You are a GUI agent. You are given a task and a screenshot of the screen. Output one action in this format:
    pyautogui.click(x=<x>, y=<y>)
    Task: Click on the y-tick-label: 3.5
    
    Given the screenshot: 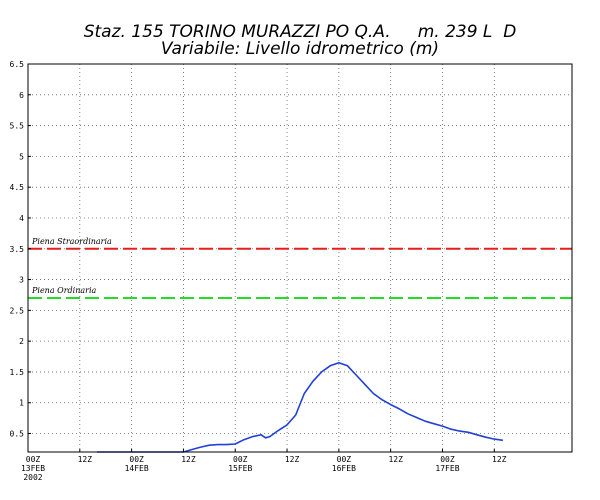 What is the action you would take?
    pyautogui.click(x=17, y=249)
    